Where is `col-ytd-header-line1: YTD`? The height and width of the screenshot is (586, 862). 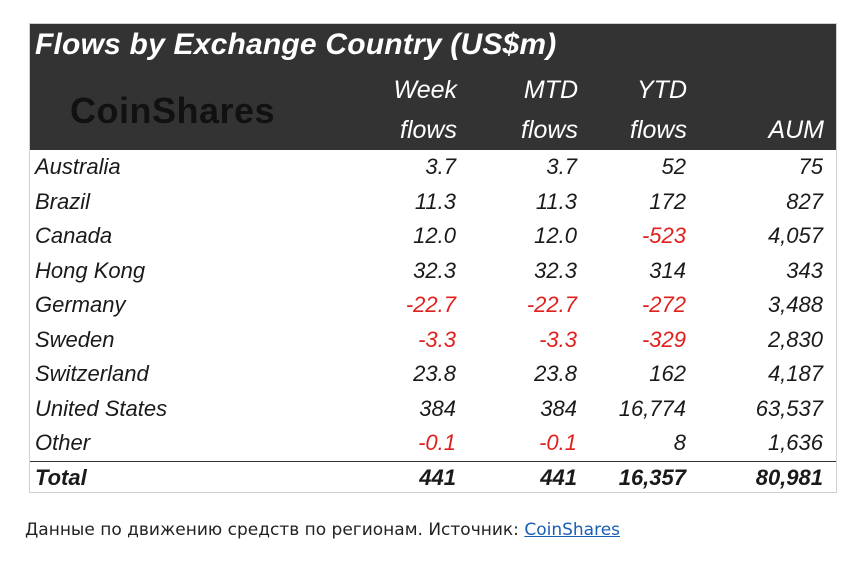
col-ytd-header-line1: YTD is located at coordinates (662, 90).